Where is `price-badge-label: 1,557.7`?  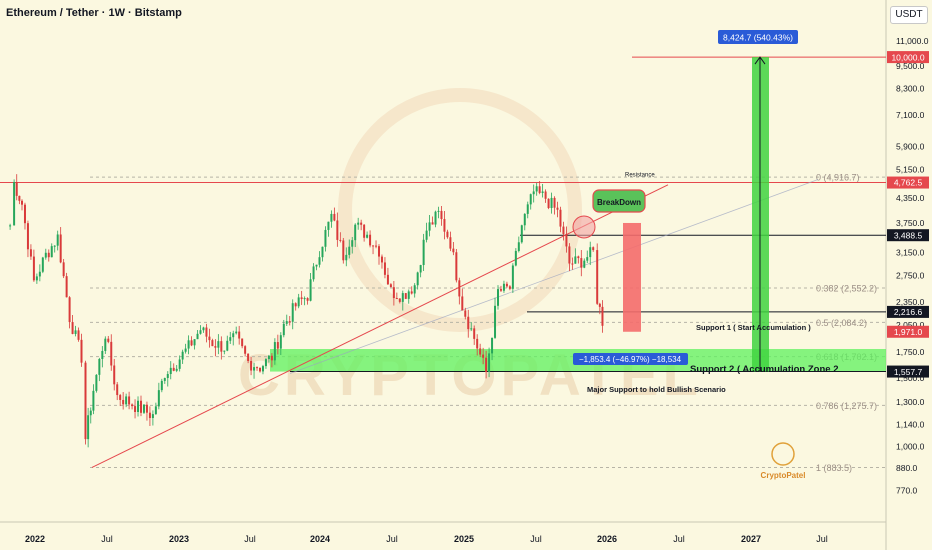
price-badge-label: 1,557.7 is located at coordinates (908, 372).